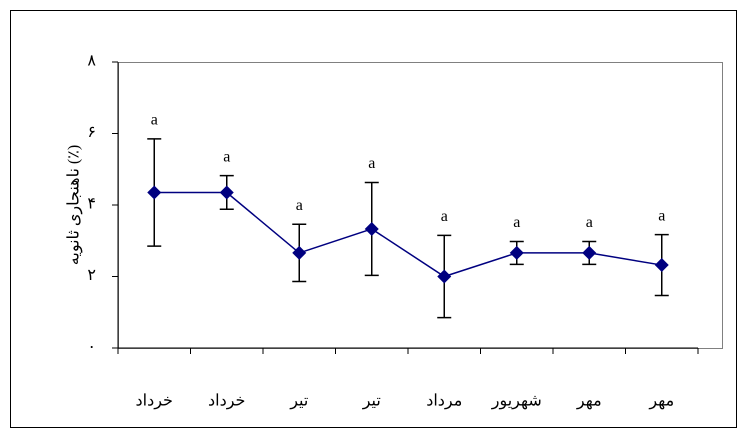 The image size is (747, 438). Describe the element at coordinates (91, 347) in the screenshot. I see `y-tick-label: ۰` at that location.